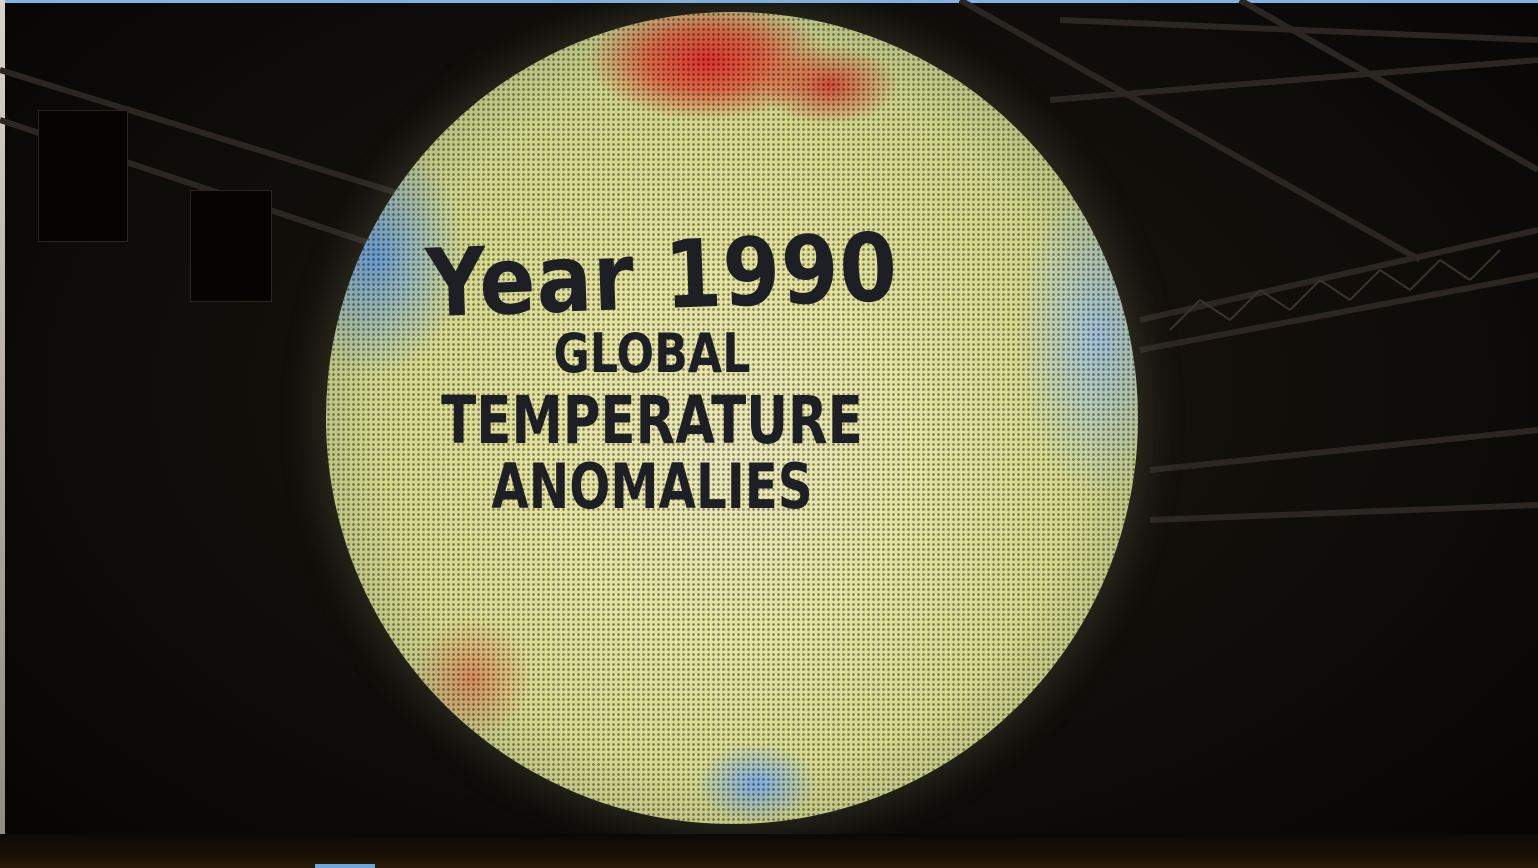 The width and height of the screenshot is (1538, 868). Describe the element at coordinates (769, 851) in the screenshot. I see `bottom-floor-strip` at that location.